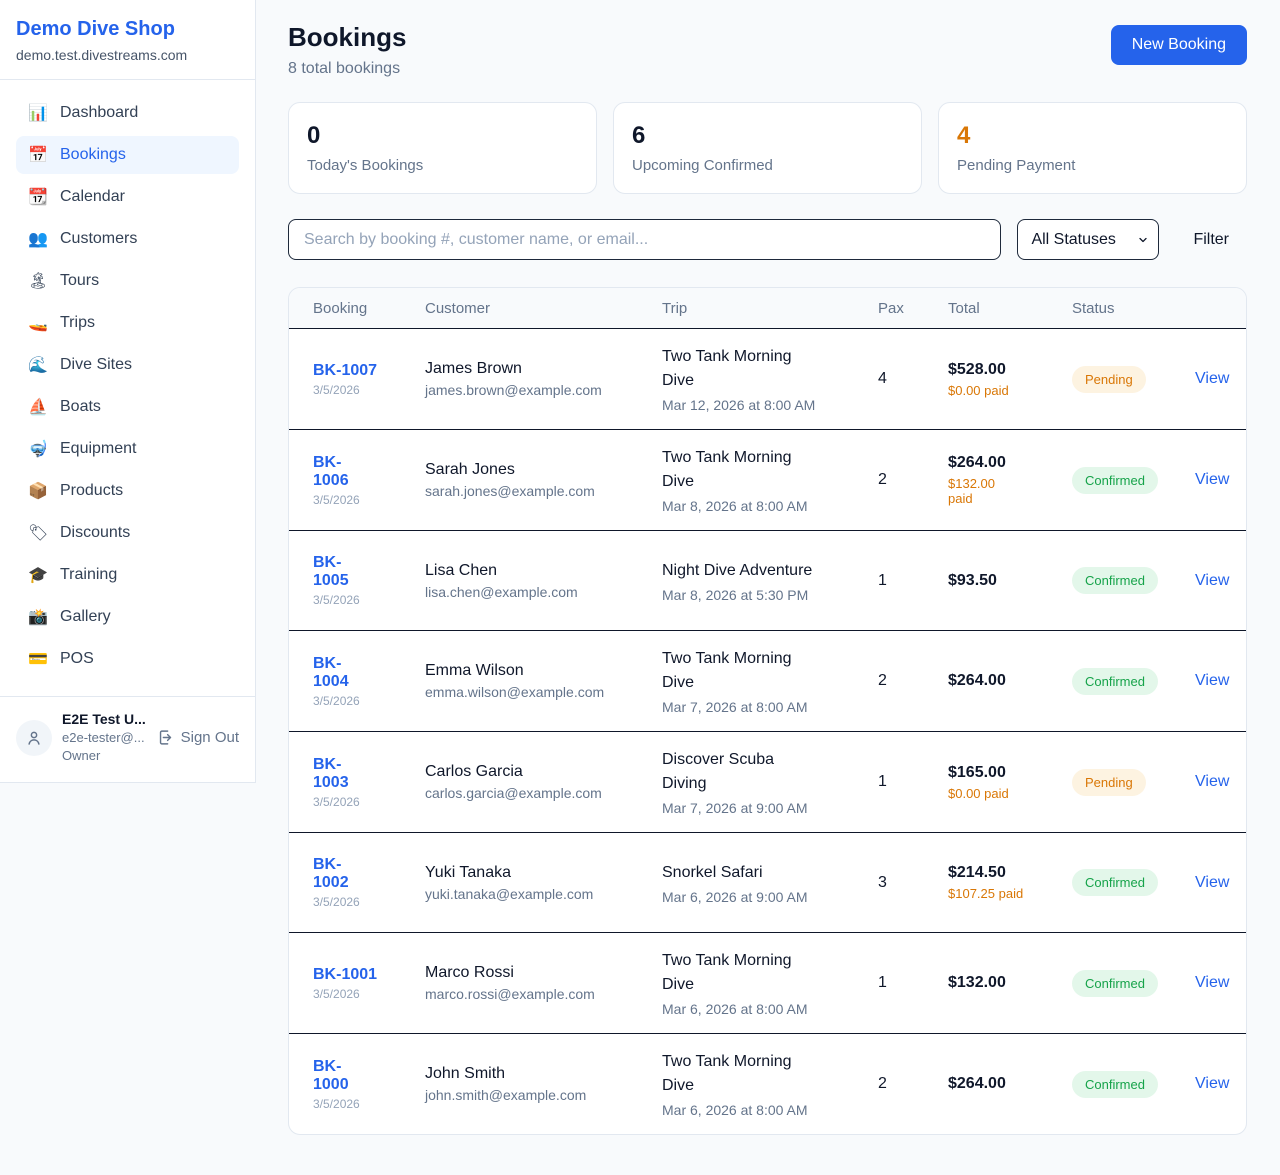 Image resolution: width=1280 pixels, height=1175 pixels. I want to click on filter-button: Filter, so click(1211, 240).